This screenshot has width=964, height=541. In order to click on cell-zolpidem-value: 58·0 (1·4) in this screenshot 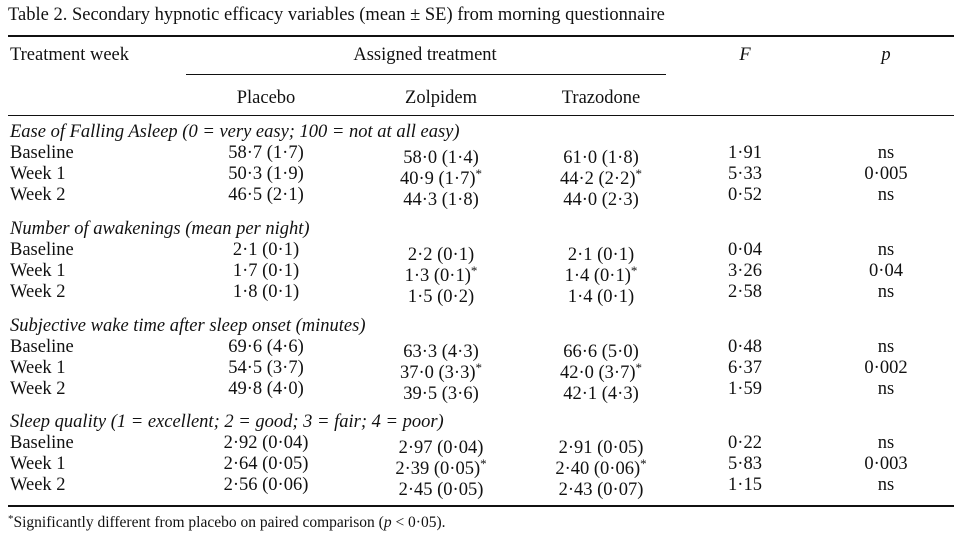, I will do `click(441, 158)`.